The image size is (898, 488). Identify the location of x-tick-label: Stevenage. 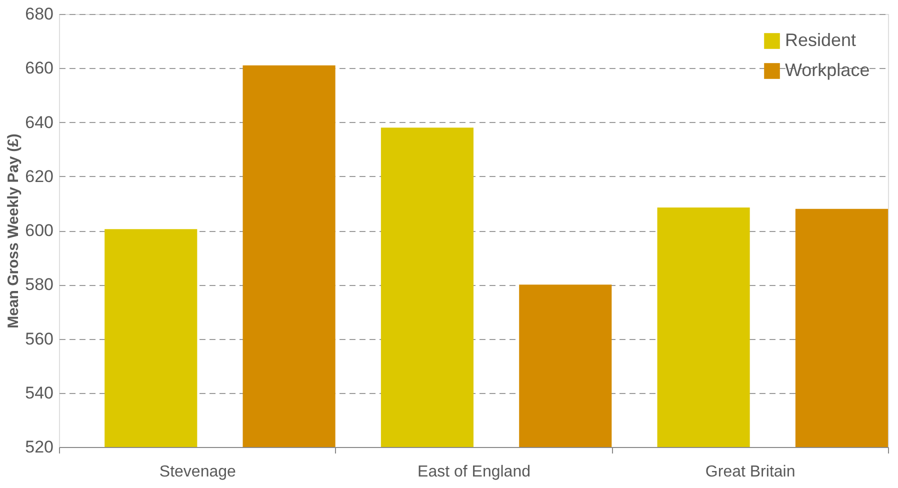
(197, 472).